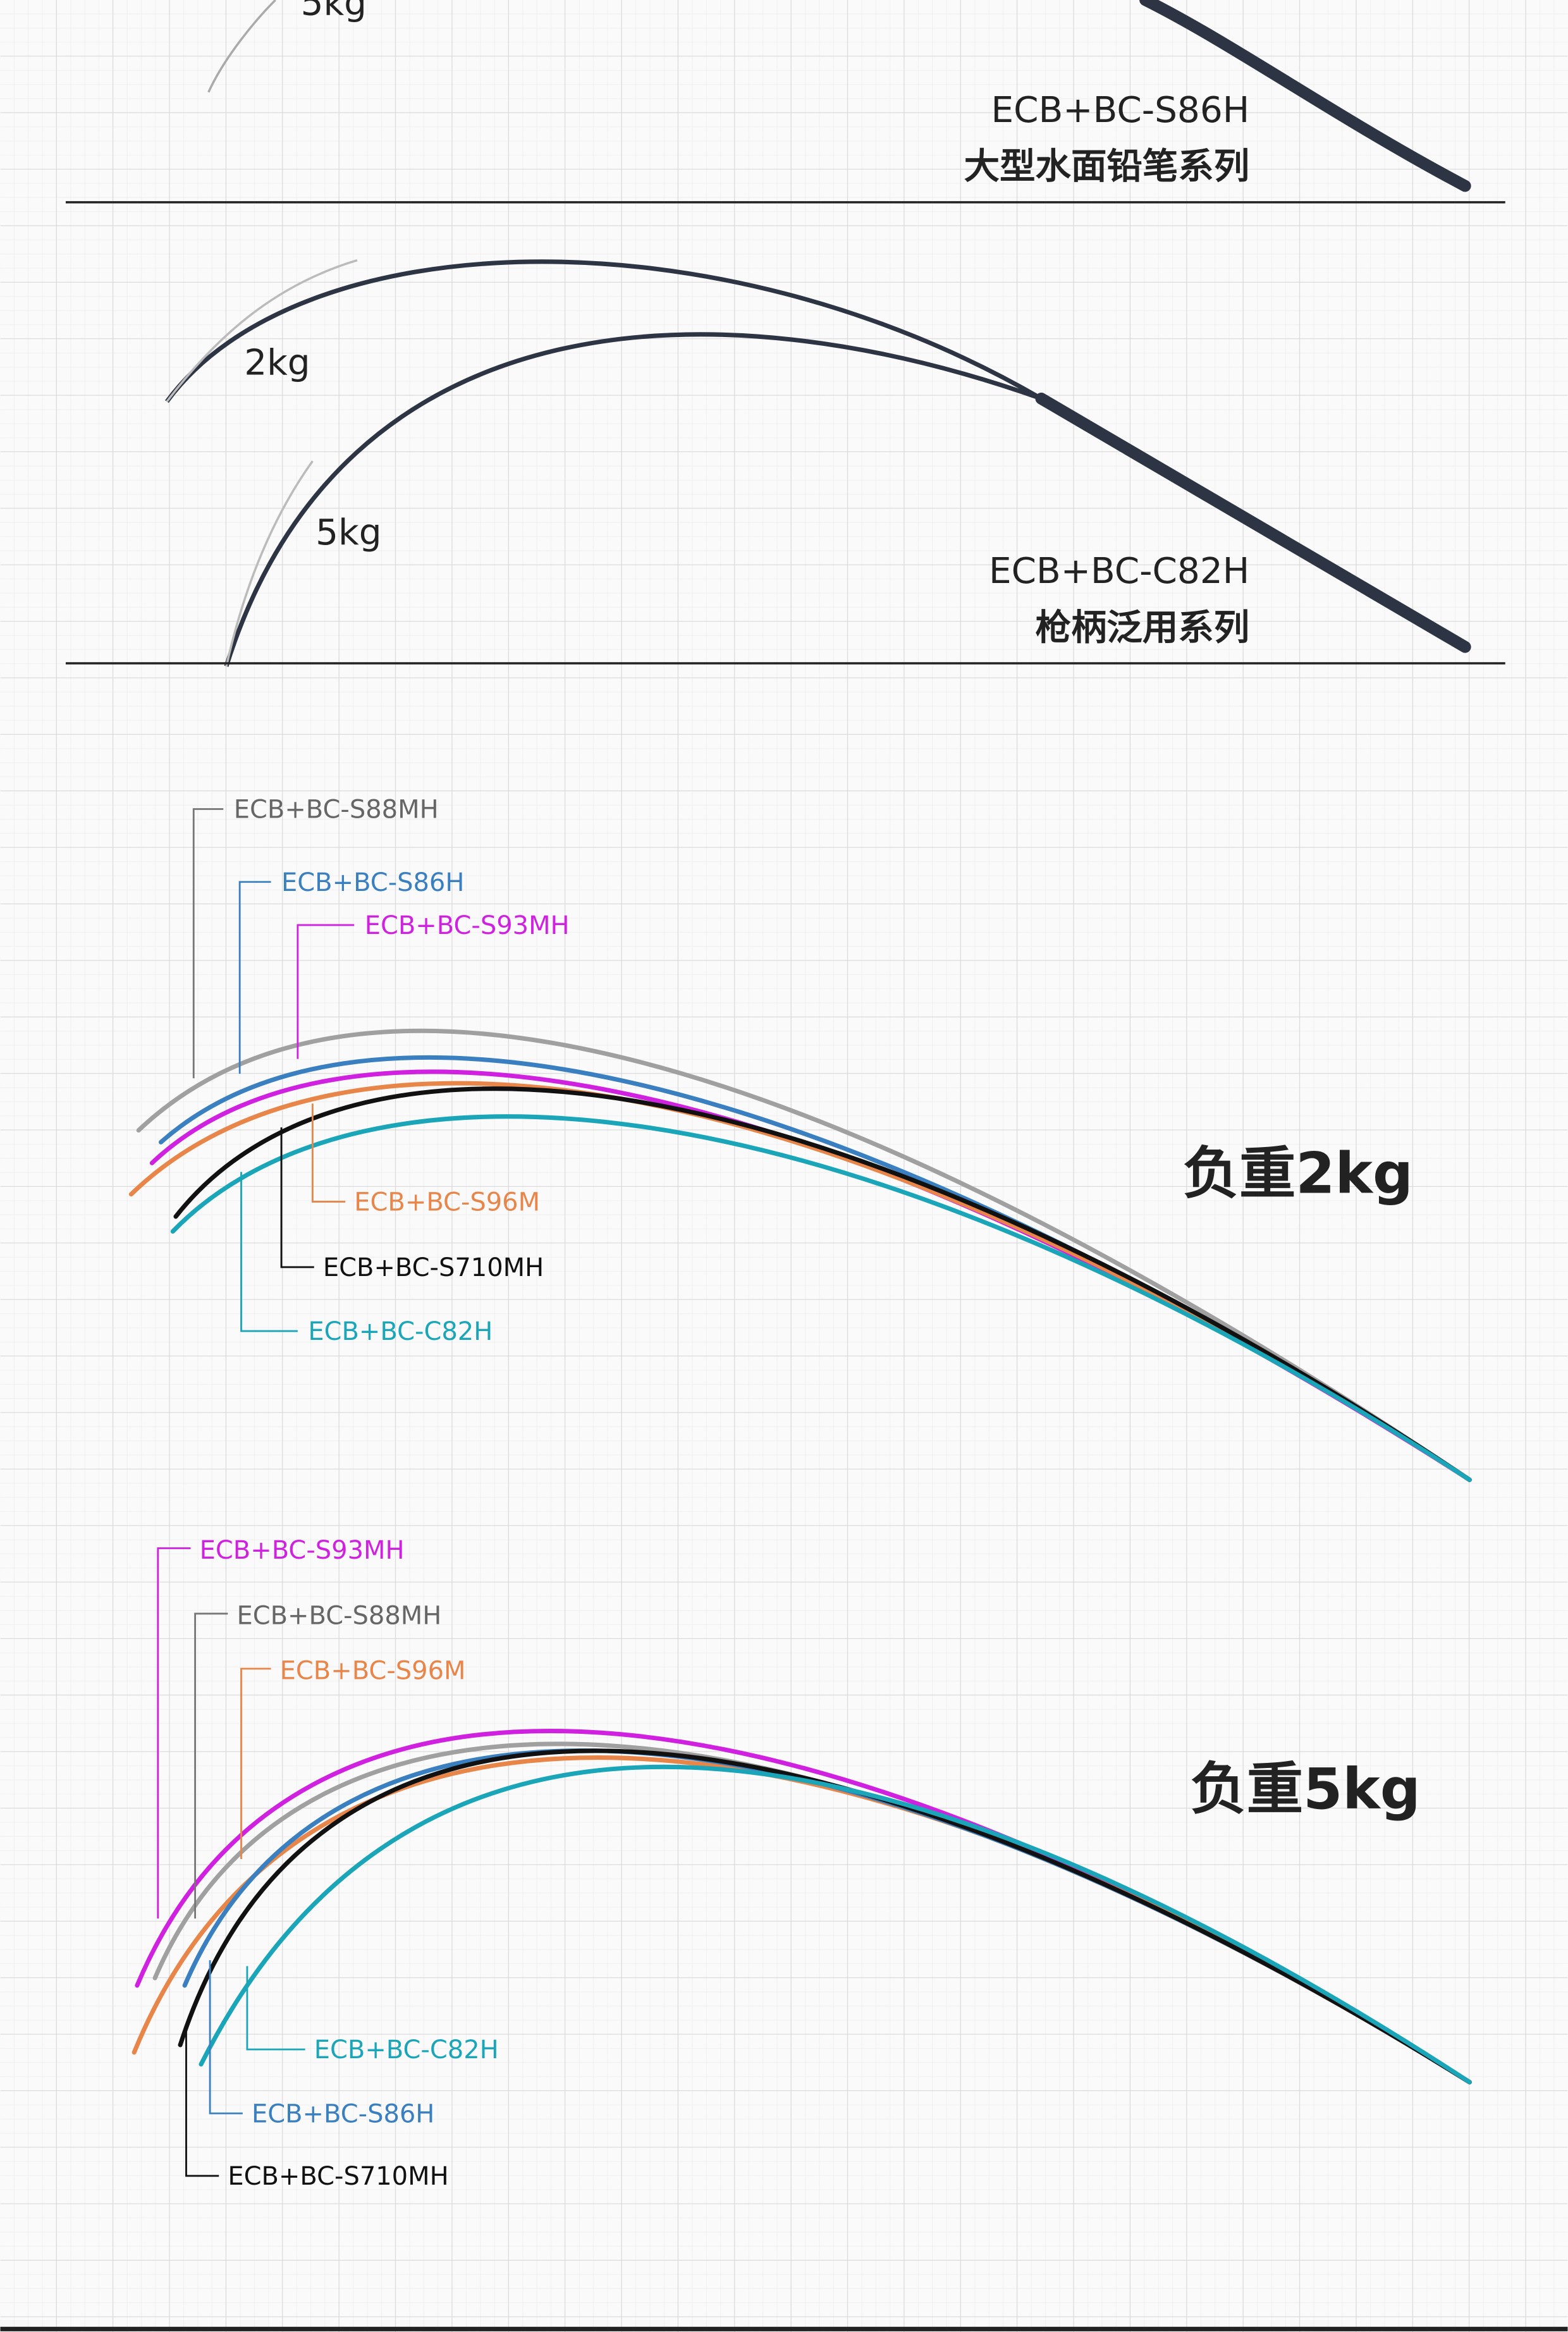  What do you see at coordinates (277, 364) in the screenshot?
I see `load-label: 2kg` at bounding box center [277, 364].